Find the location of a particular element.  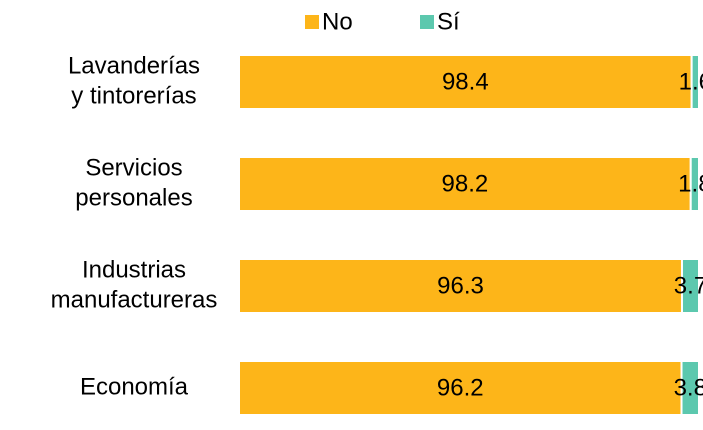

data-label: 98.2 is located at coordinates (465, 183).